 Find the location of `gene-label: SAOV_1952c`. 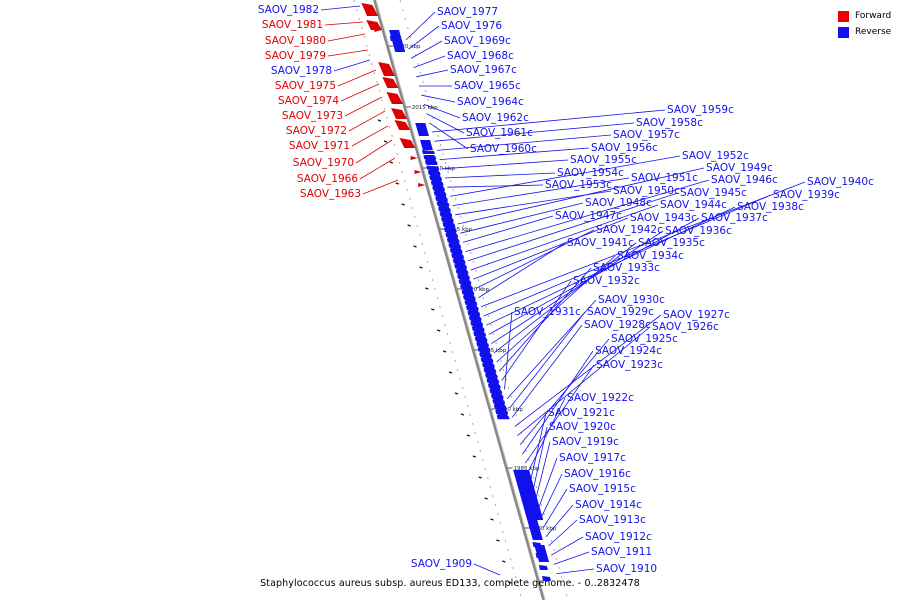

gene-label: SAOV_1952c is located at coordinates (715, 156).